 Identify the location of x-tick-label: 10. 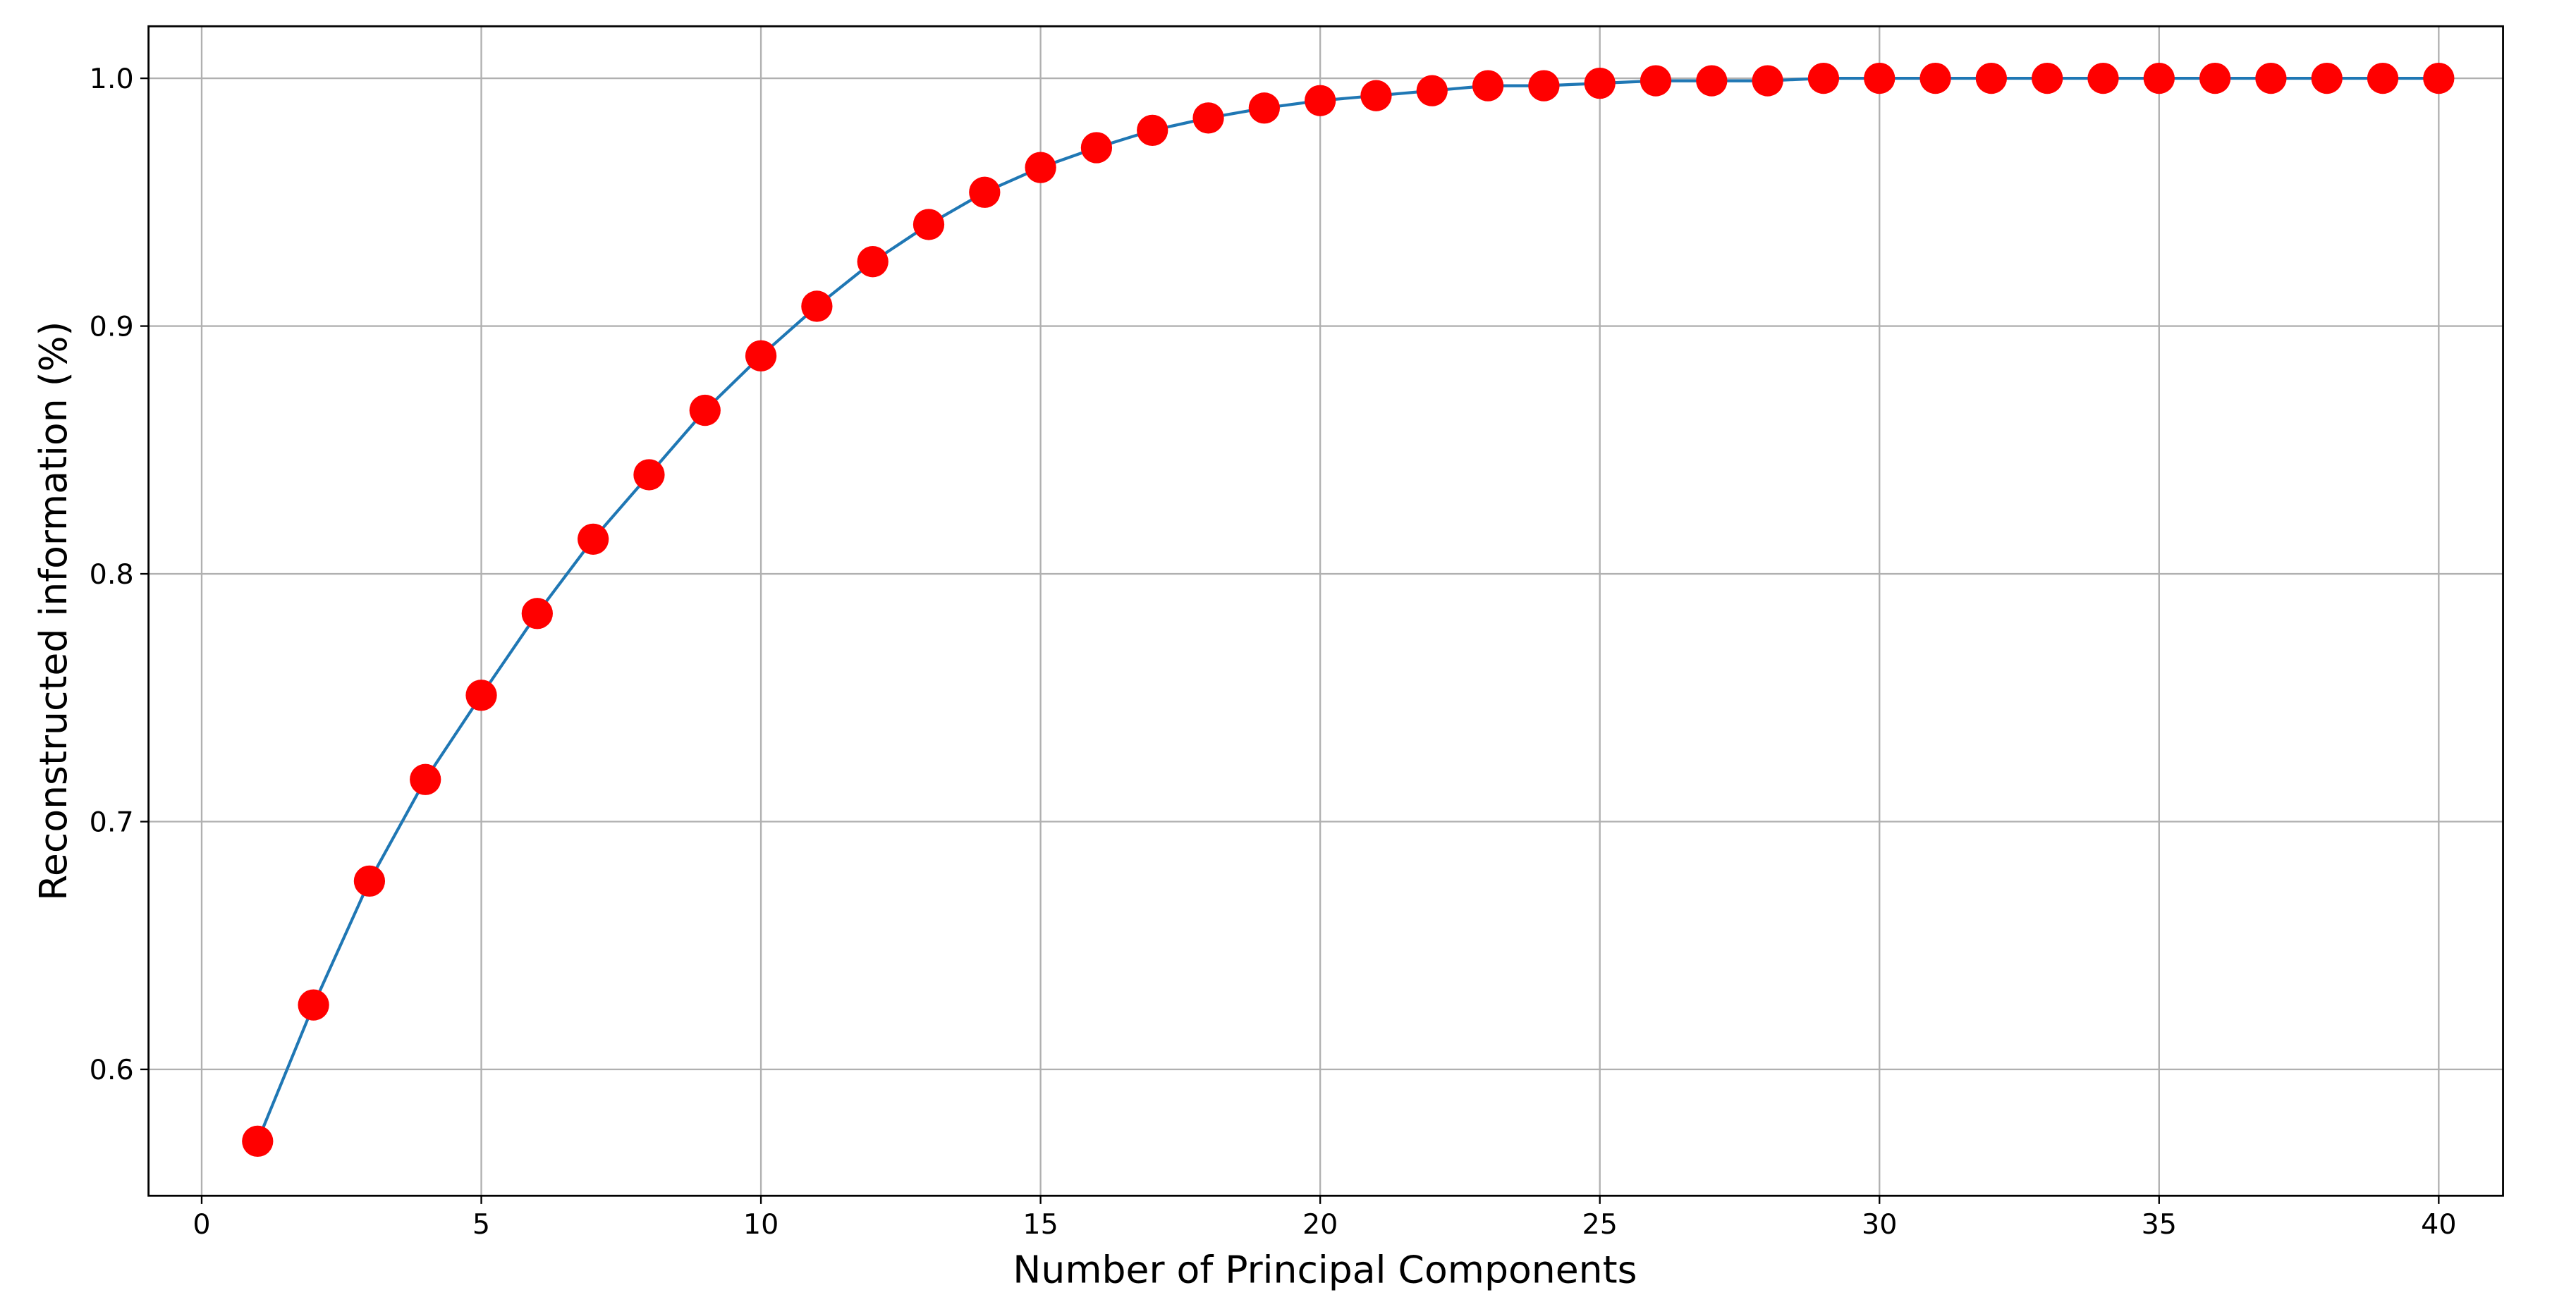
(761, 1224).